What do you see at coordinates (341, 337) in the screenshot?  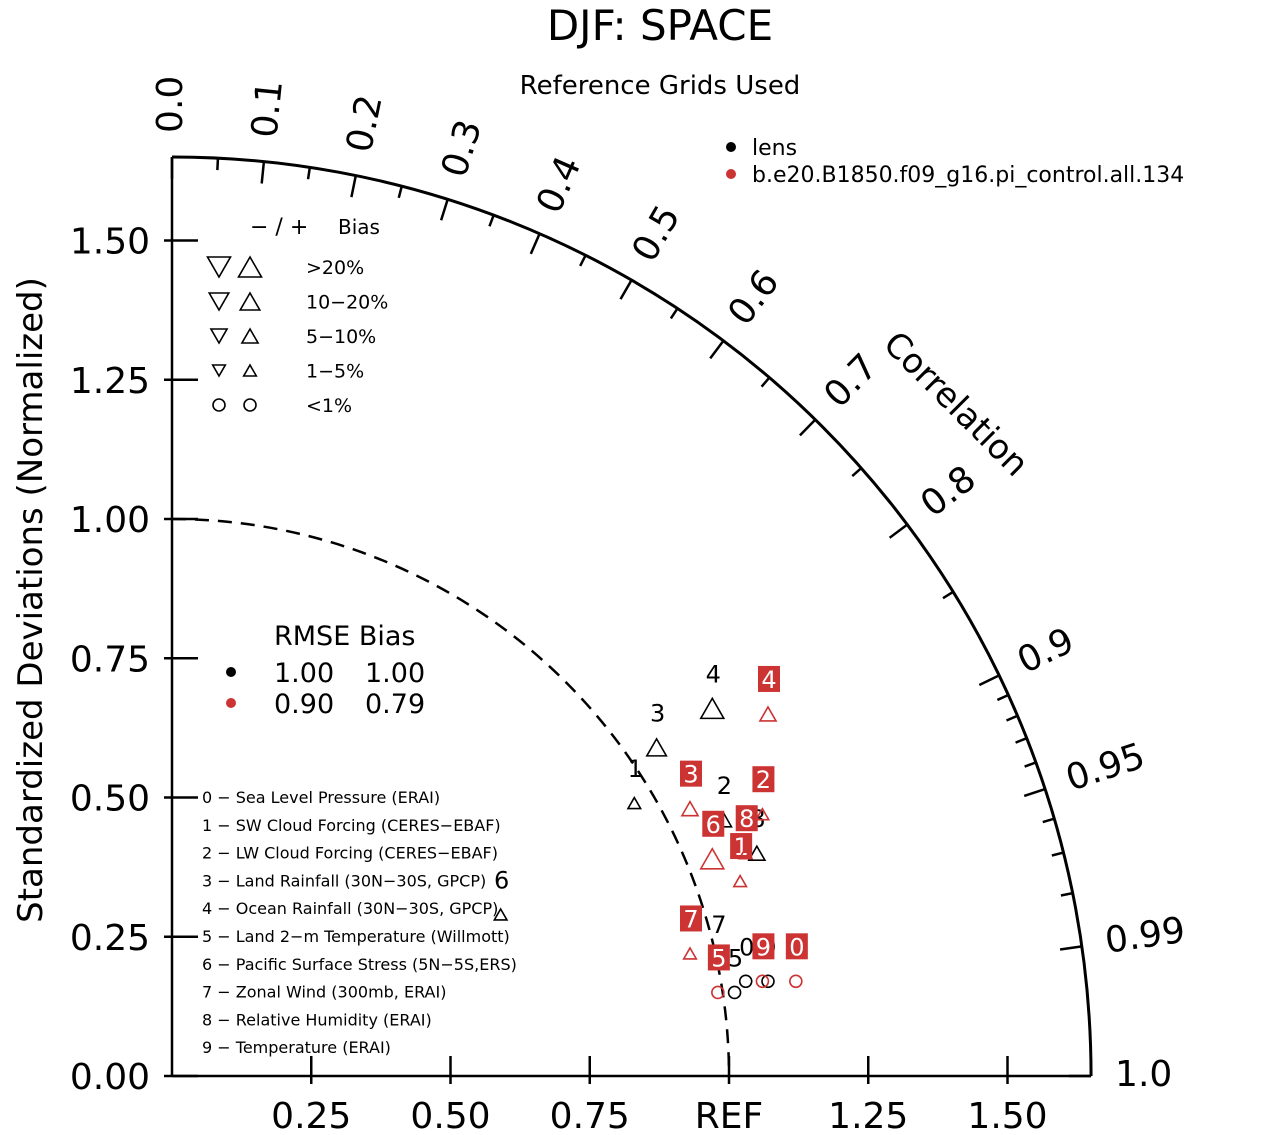 I see `bias-legend-label: 5−10%` at bounding box center [341, 337].